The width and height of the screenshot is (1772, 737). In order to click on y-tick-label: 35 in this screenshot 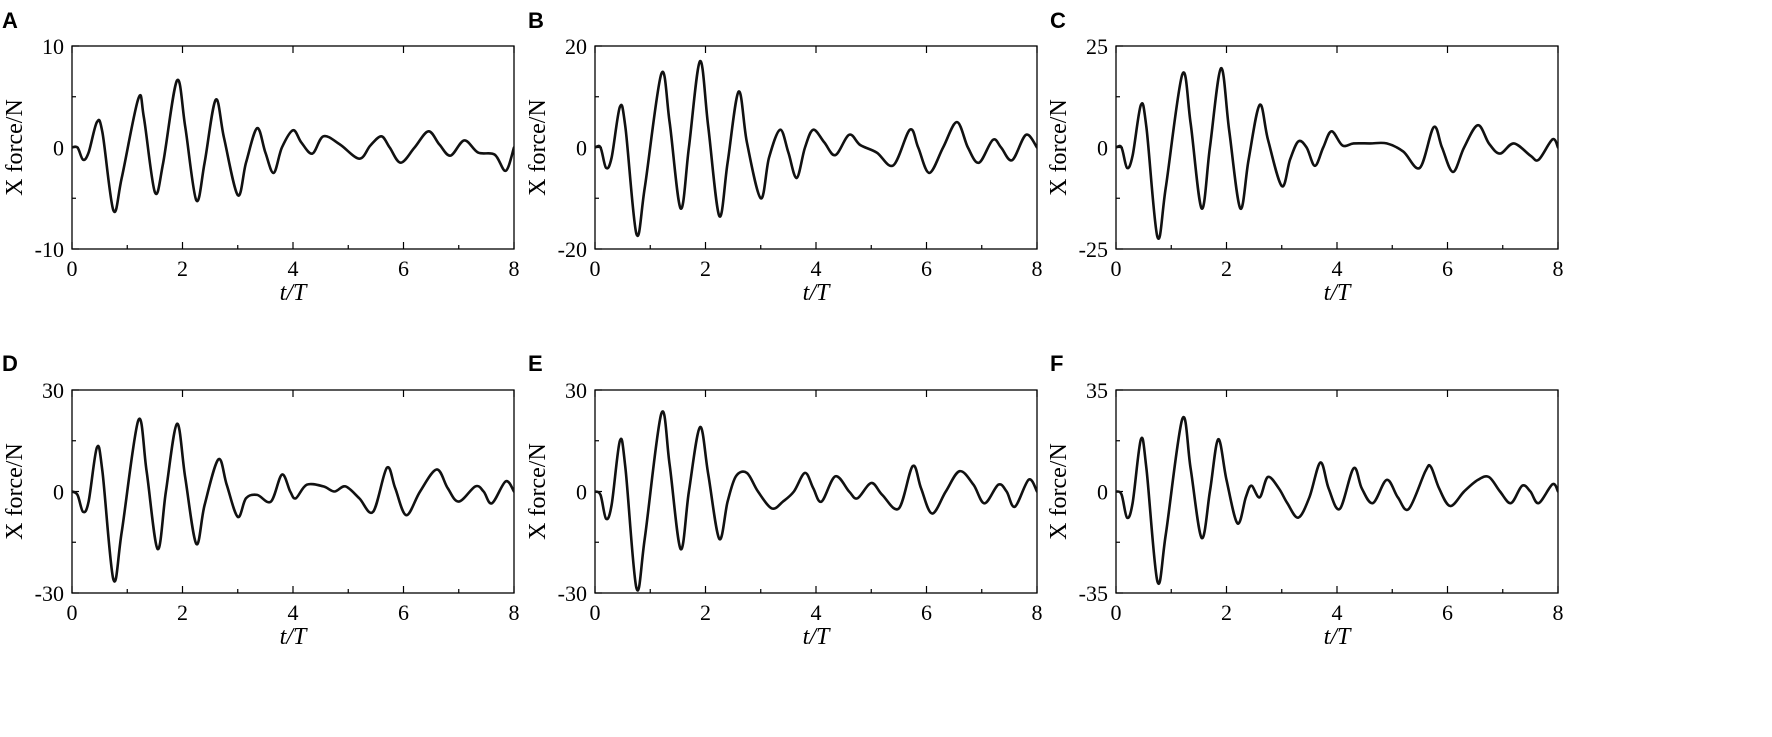, I will do `click(1097, 390)`.